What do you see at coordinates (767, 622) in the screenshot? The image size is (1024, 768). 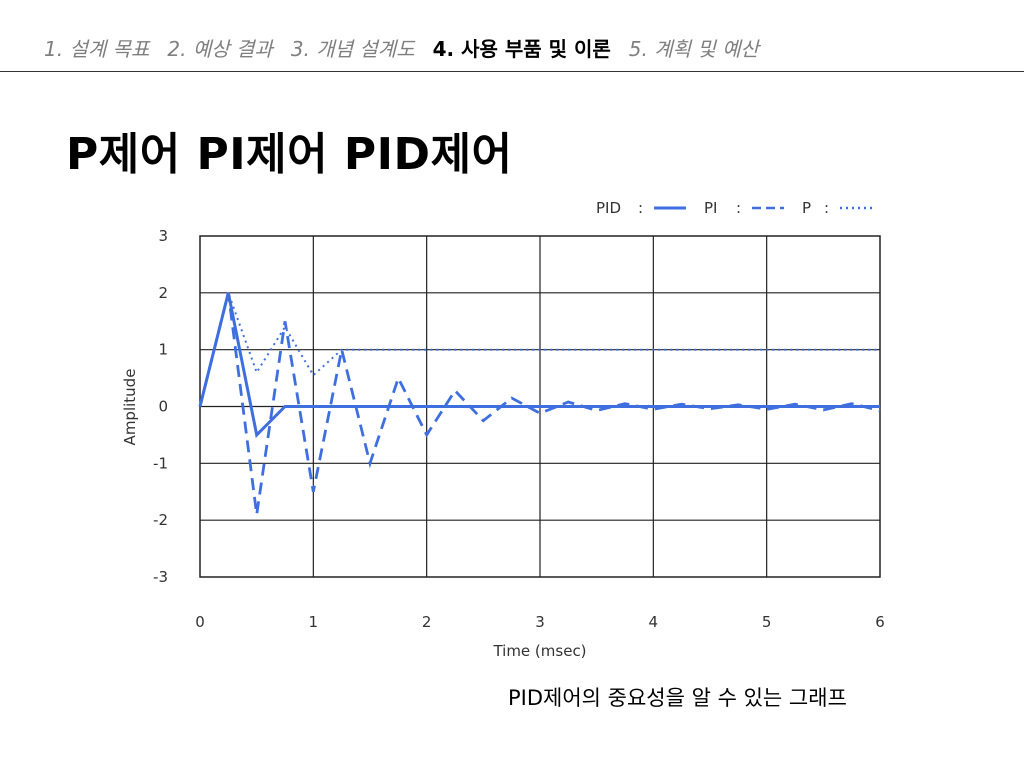 I see `x-tick-label: 5` at bounding box center [767, 622].